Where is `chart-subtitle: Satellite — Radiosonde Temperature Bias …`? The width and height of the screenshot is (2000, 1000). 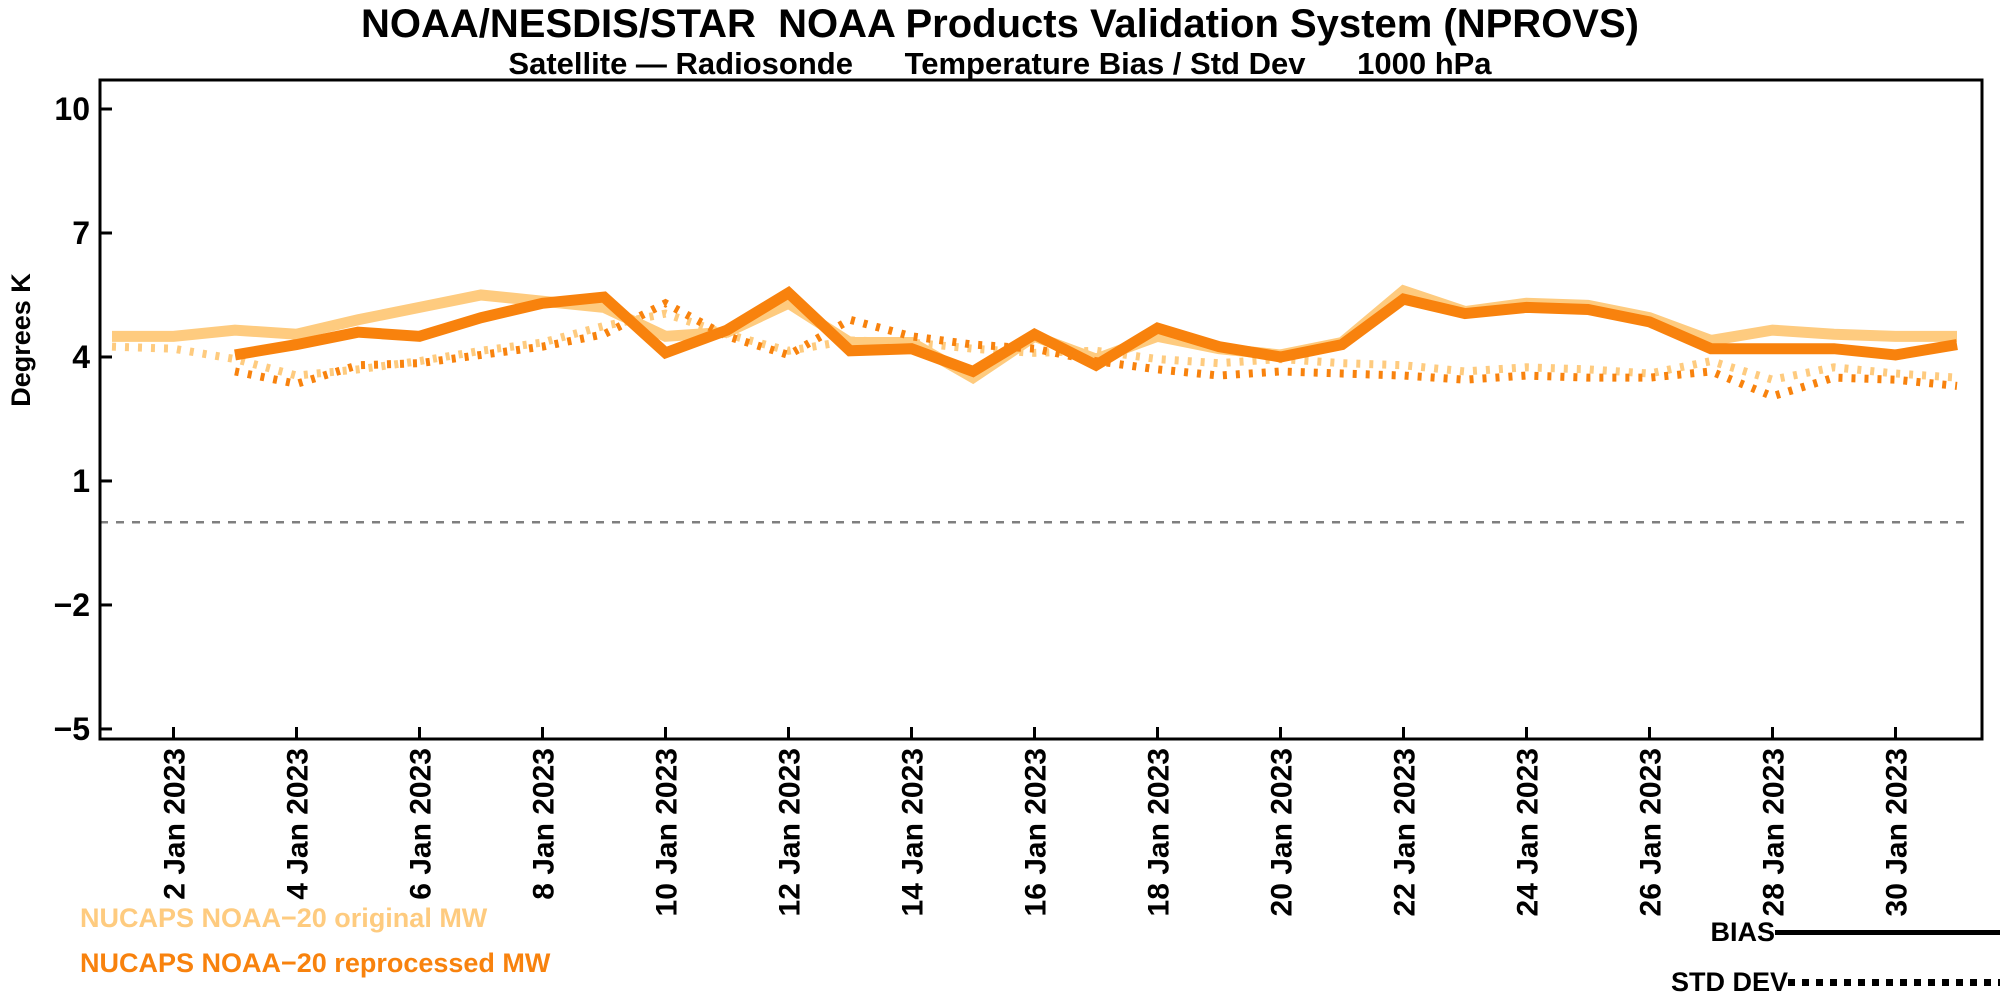
chart-subtitle: Satellite — Radiosonde Temperature Bias … is located at coordinates (1000, 63).